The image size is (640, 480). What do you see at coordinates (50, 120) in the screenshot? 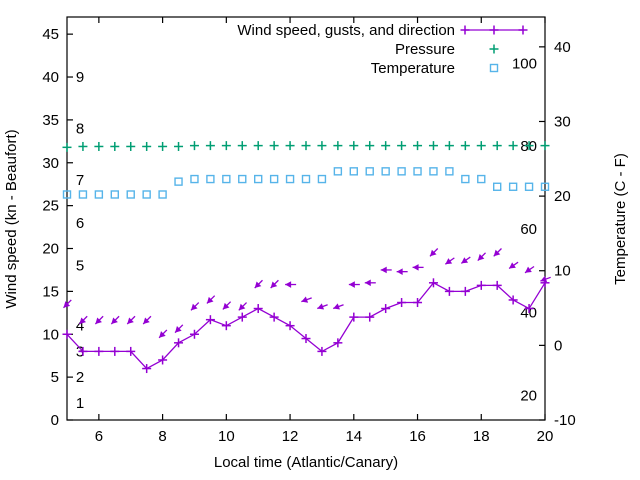
I see `y-tick-label: 35` at bounding box center [50, 120].